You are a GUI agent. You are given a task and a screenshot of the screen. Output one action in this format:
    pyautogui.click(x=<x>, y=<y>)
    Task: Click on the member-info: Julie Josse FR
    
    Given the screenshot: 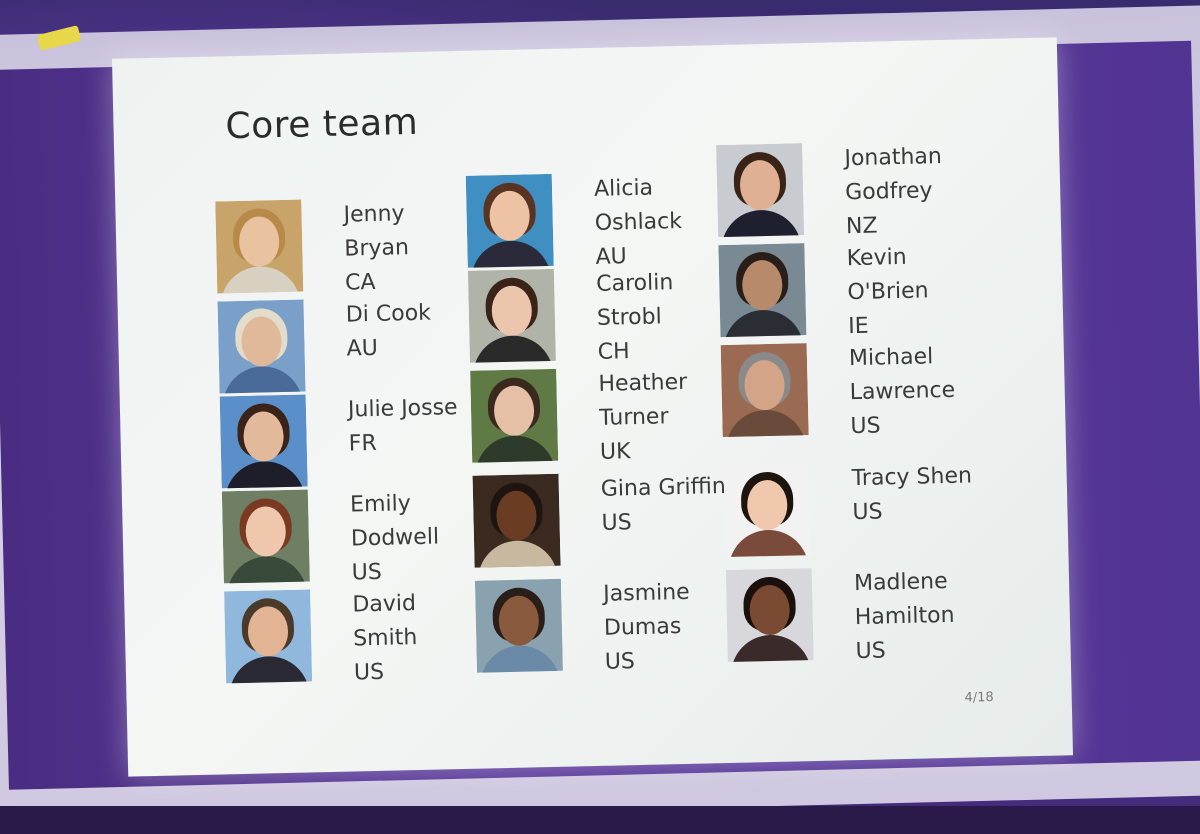 What is the action you would take?
    pyautogui.click(x=403, y=426)
    